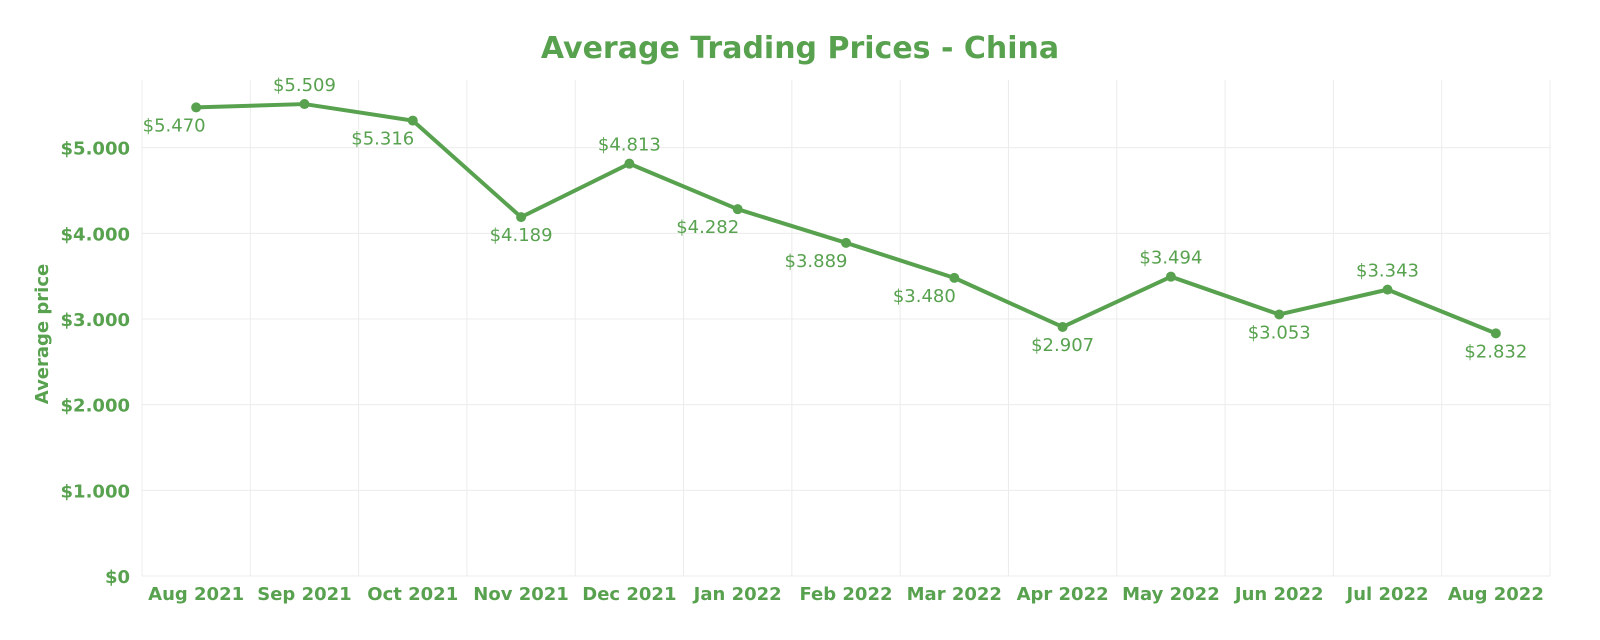 Image resolution: width=1600 pixels, height=640 pixels. Describe the element at coordinates (1171, 594) in the screenshot. I see `x-tick-label: May 2022` at that location.